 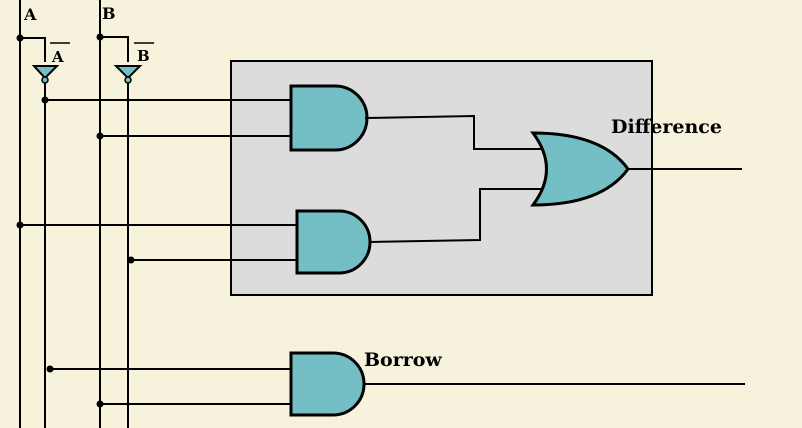 I want to click on input-a-label: A, so click(x=30, y=14).